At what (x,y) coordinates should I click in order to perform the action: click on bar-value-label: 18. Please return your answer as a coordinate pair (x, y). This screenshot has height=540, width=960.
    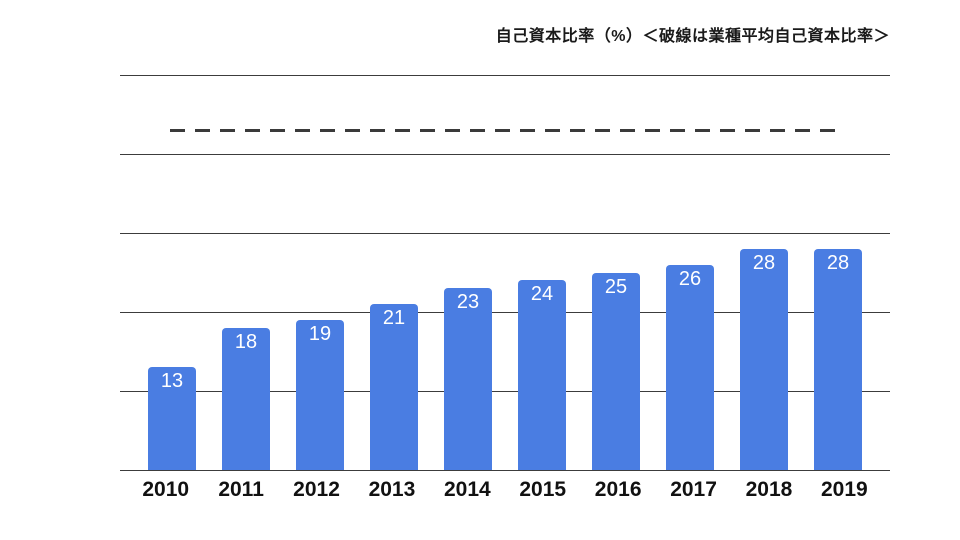
    Looking at the image, I should click on (246, 341).